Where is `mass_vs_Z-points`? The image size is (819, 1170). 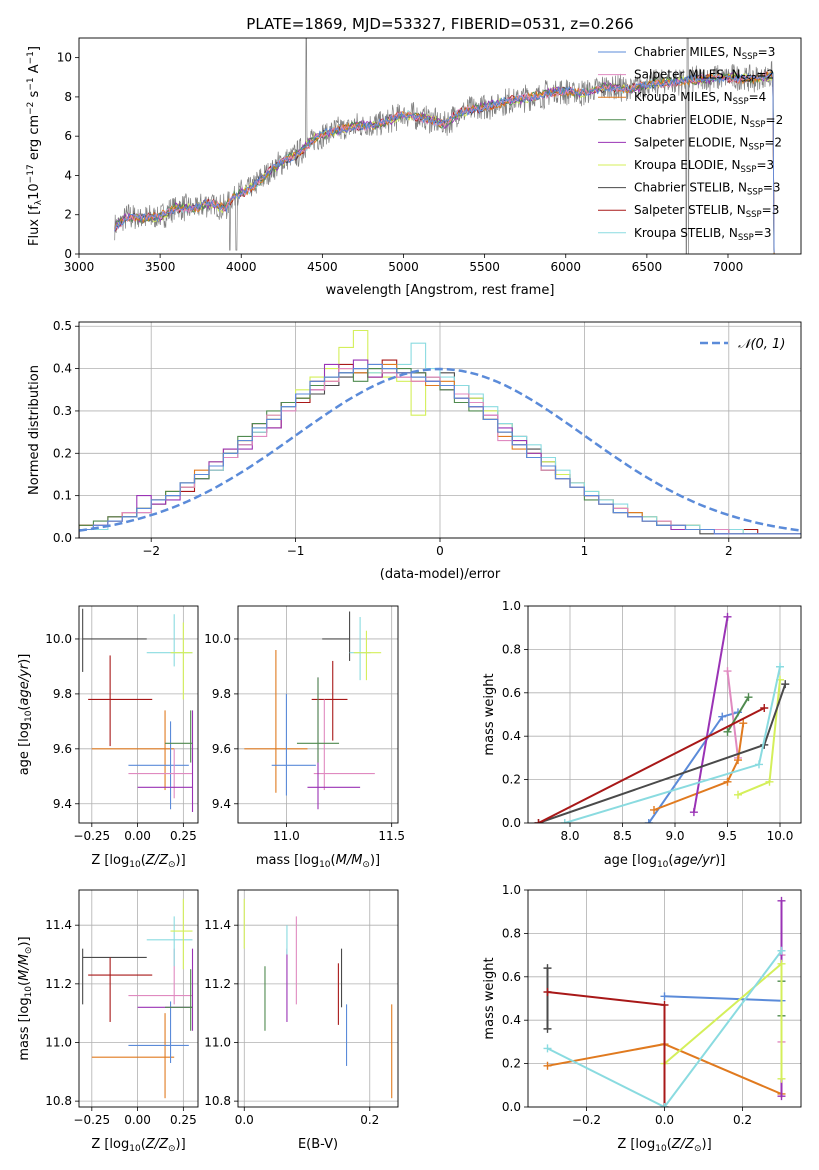
mass_vs_Z-points is located at coordinates (138, 998).